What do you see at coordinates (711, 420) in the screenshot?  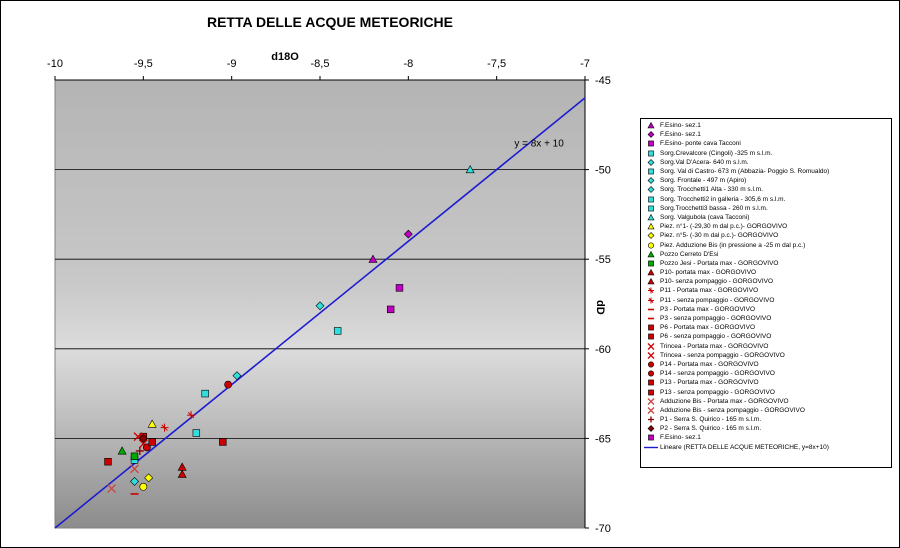 I see `legend-label: P1 - Serra S. Quirico - 165 m s.l.m.` at bounding box center [711, 420].